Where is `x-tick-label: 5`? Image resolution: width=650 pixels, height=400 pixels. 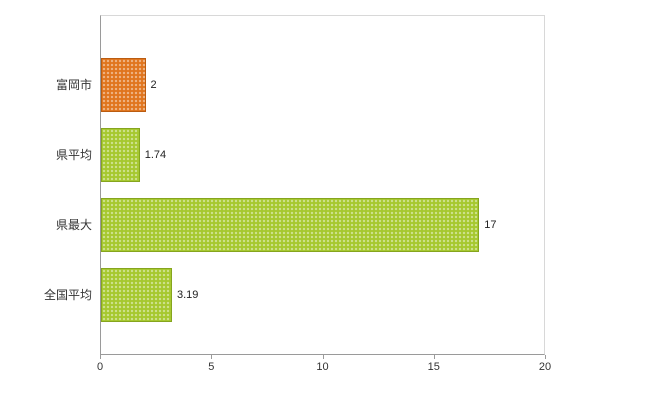 x-tick-label: 5 is located at coordinates (211, 367).